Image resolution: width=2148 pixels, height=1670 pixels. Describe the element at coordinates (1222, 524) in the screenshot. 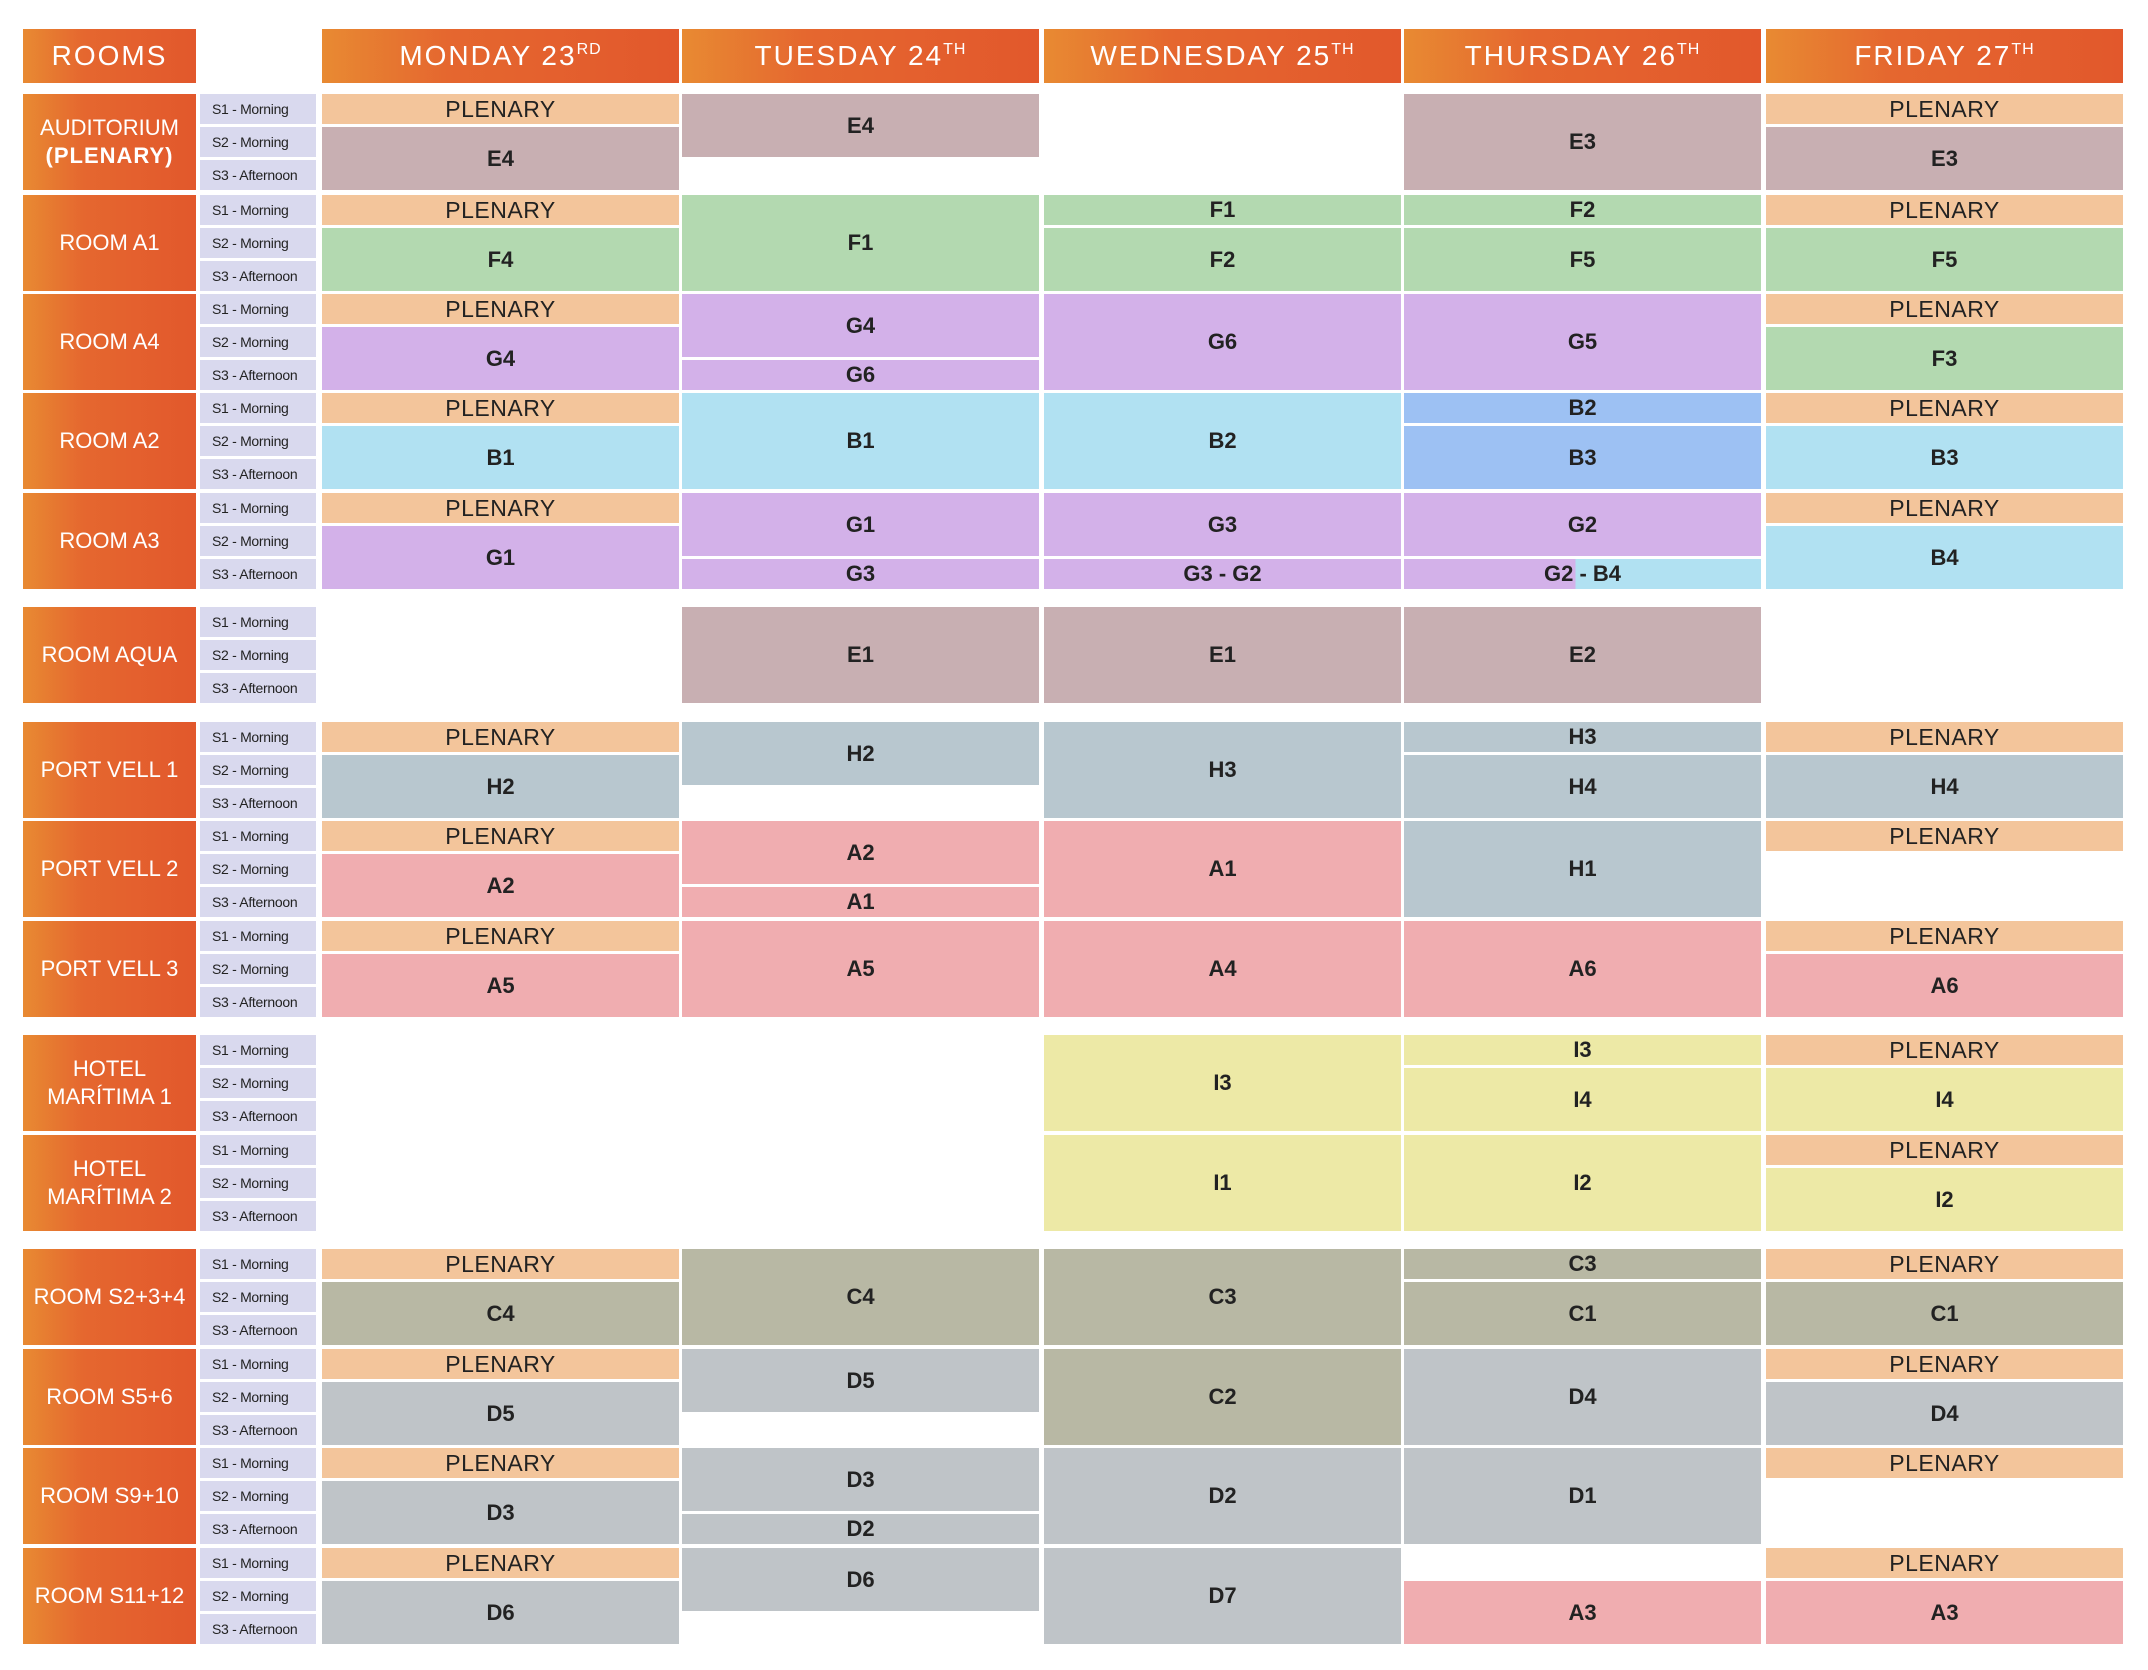

I see `session-block: G3` at that location.